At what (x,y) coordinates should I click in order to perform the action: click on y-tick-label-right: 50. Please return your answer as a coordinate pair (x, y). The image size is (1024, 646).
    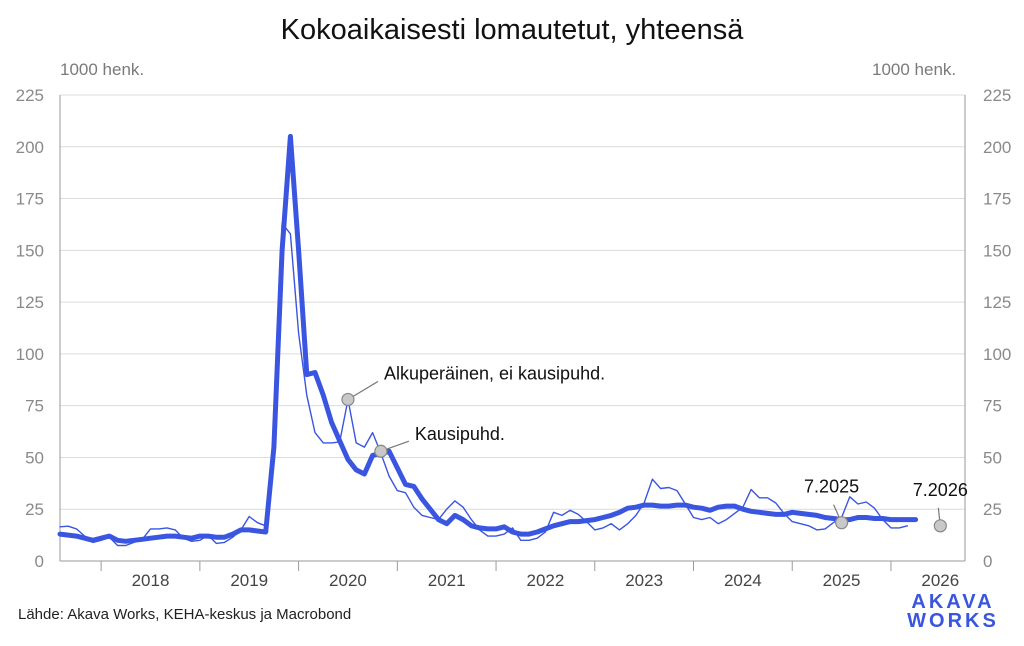
    Looking at the image, I should click on (992, 457).